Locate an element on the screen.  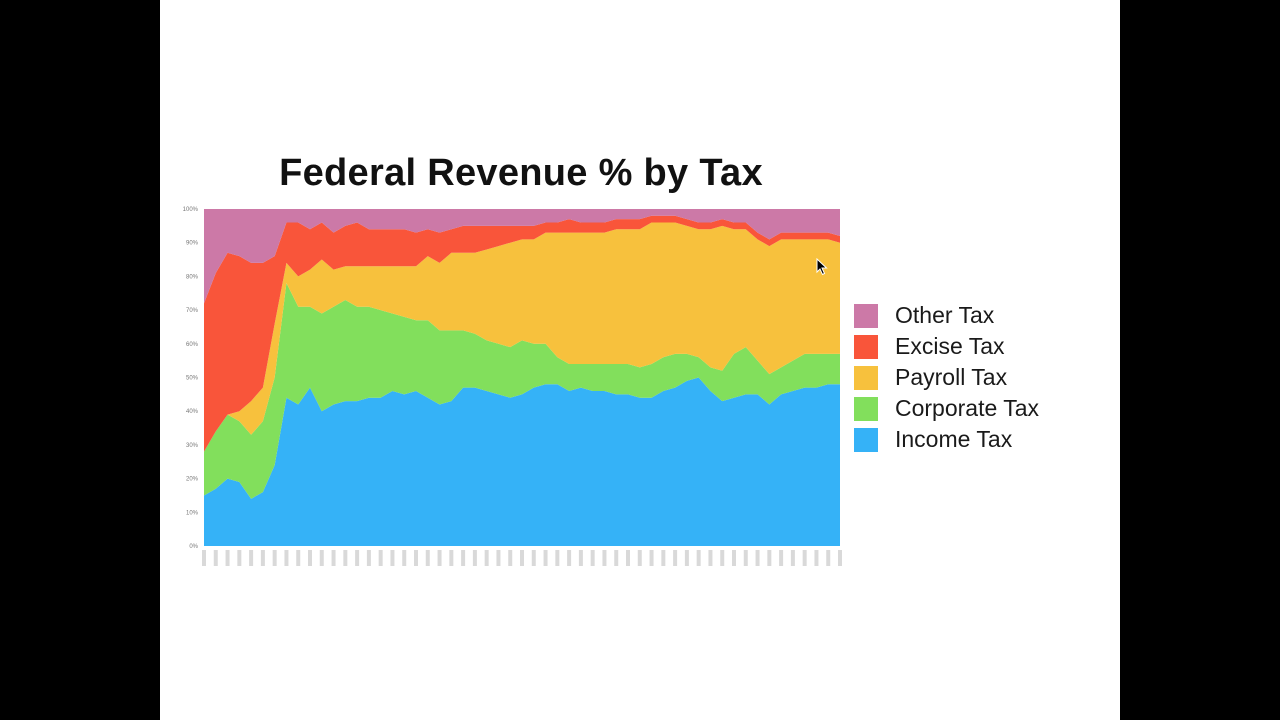
legend-item-excise-tax: Excise Tax is located at coordinates (946, 346).